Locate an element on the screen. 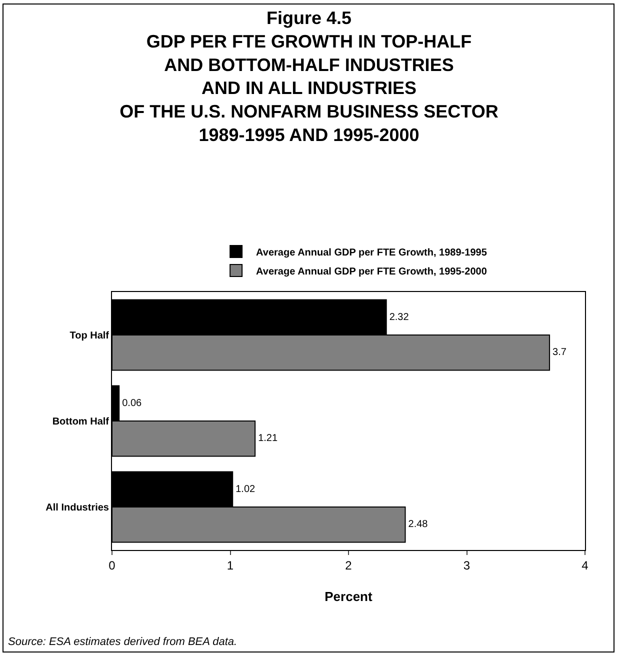  data-label: 2.48 is located at coordinates (418, 524).